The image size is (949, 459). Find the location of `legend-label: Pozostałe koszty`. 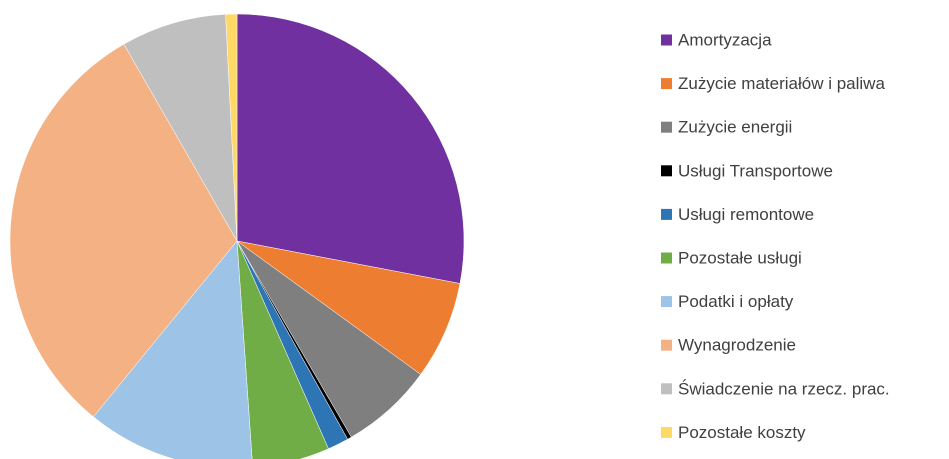

legend-label: Pozostałe koszty is located at coordinates (742, 432).